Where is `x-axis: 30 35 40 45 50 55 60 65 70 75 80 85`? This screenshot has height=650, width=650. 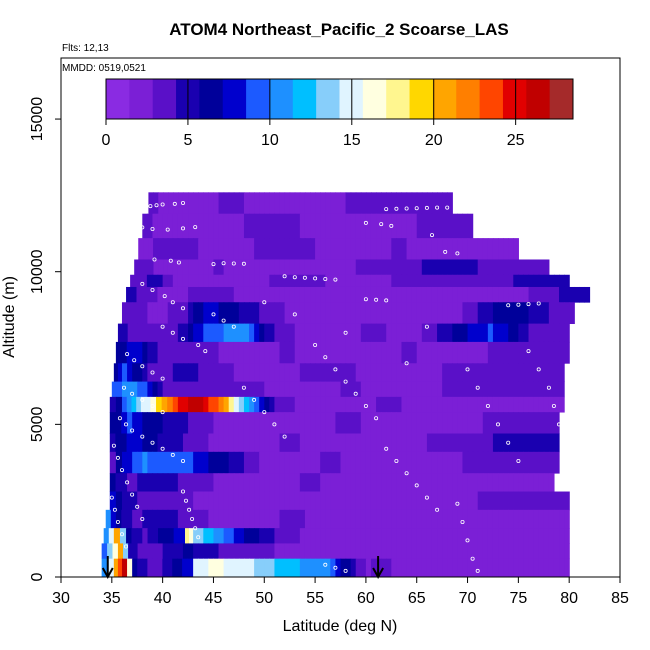 x-axis: 30 35 40 45 50 55 60 65 70 75 80 85 is located at coordinates (340, 592).